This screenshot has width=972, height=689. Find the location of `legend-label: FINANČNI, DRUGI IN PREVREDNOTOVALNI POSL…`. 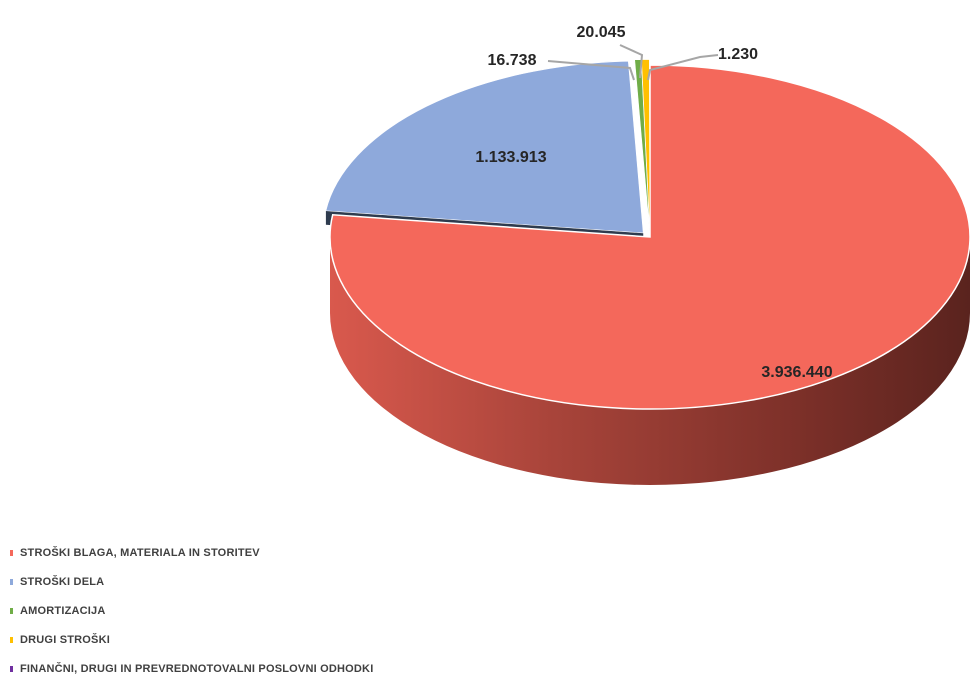

legend-label: FINANČNI, DRUGI IN PREVREDNOTOVALNI POSL… is located at coordinates (197, 668).